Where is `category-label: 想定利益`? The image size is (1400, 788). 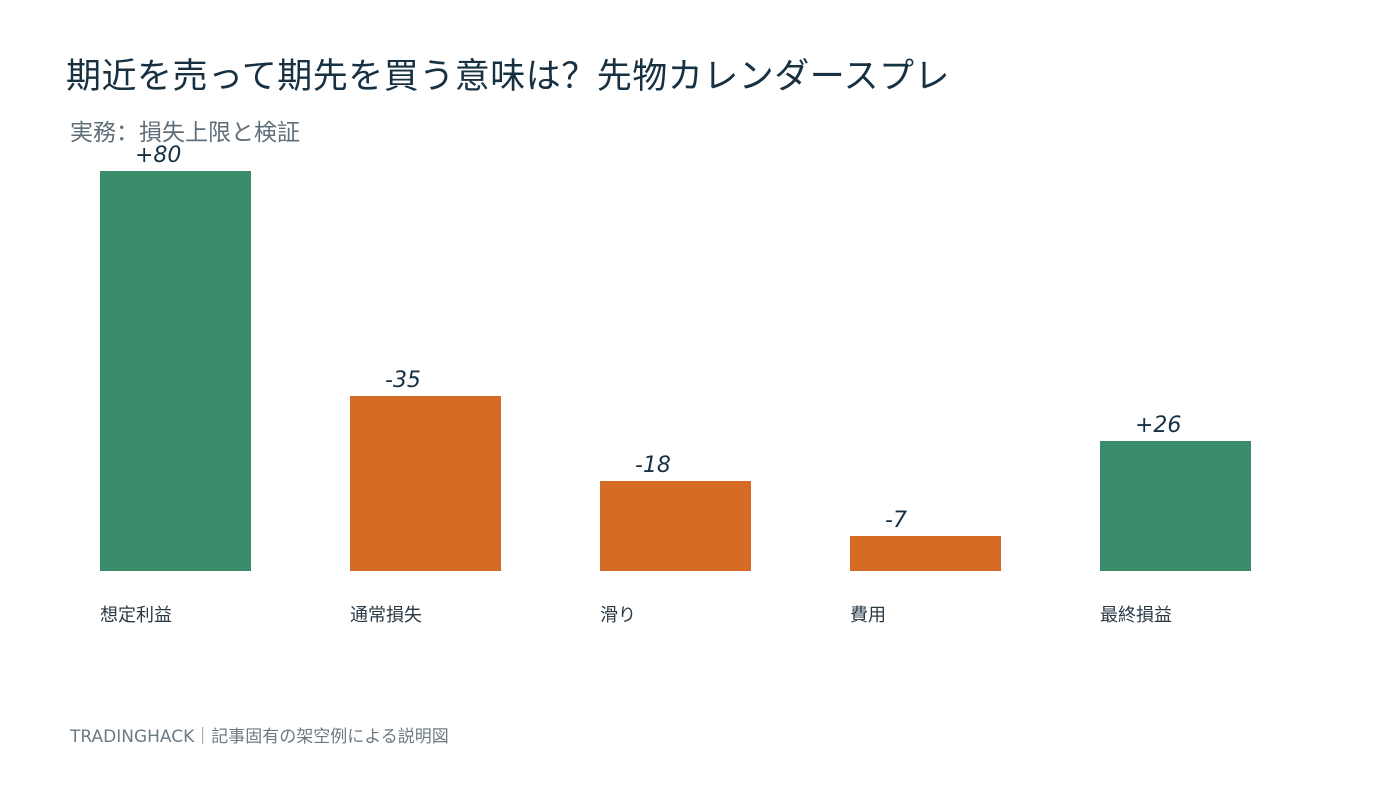 category-label: 想定利益 is located at coordinates (136, 615).